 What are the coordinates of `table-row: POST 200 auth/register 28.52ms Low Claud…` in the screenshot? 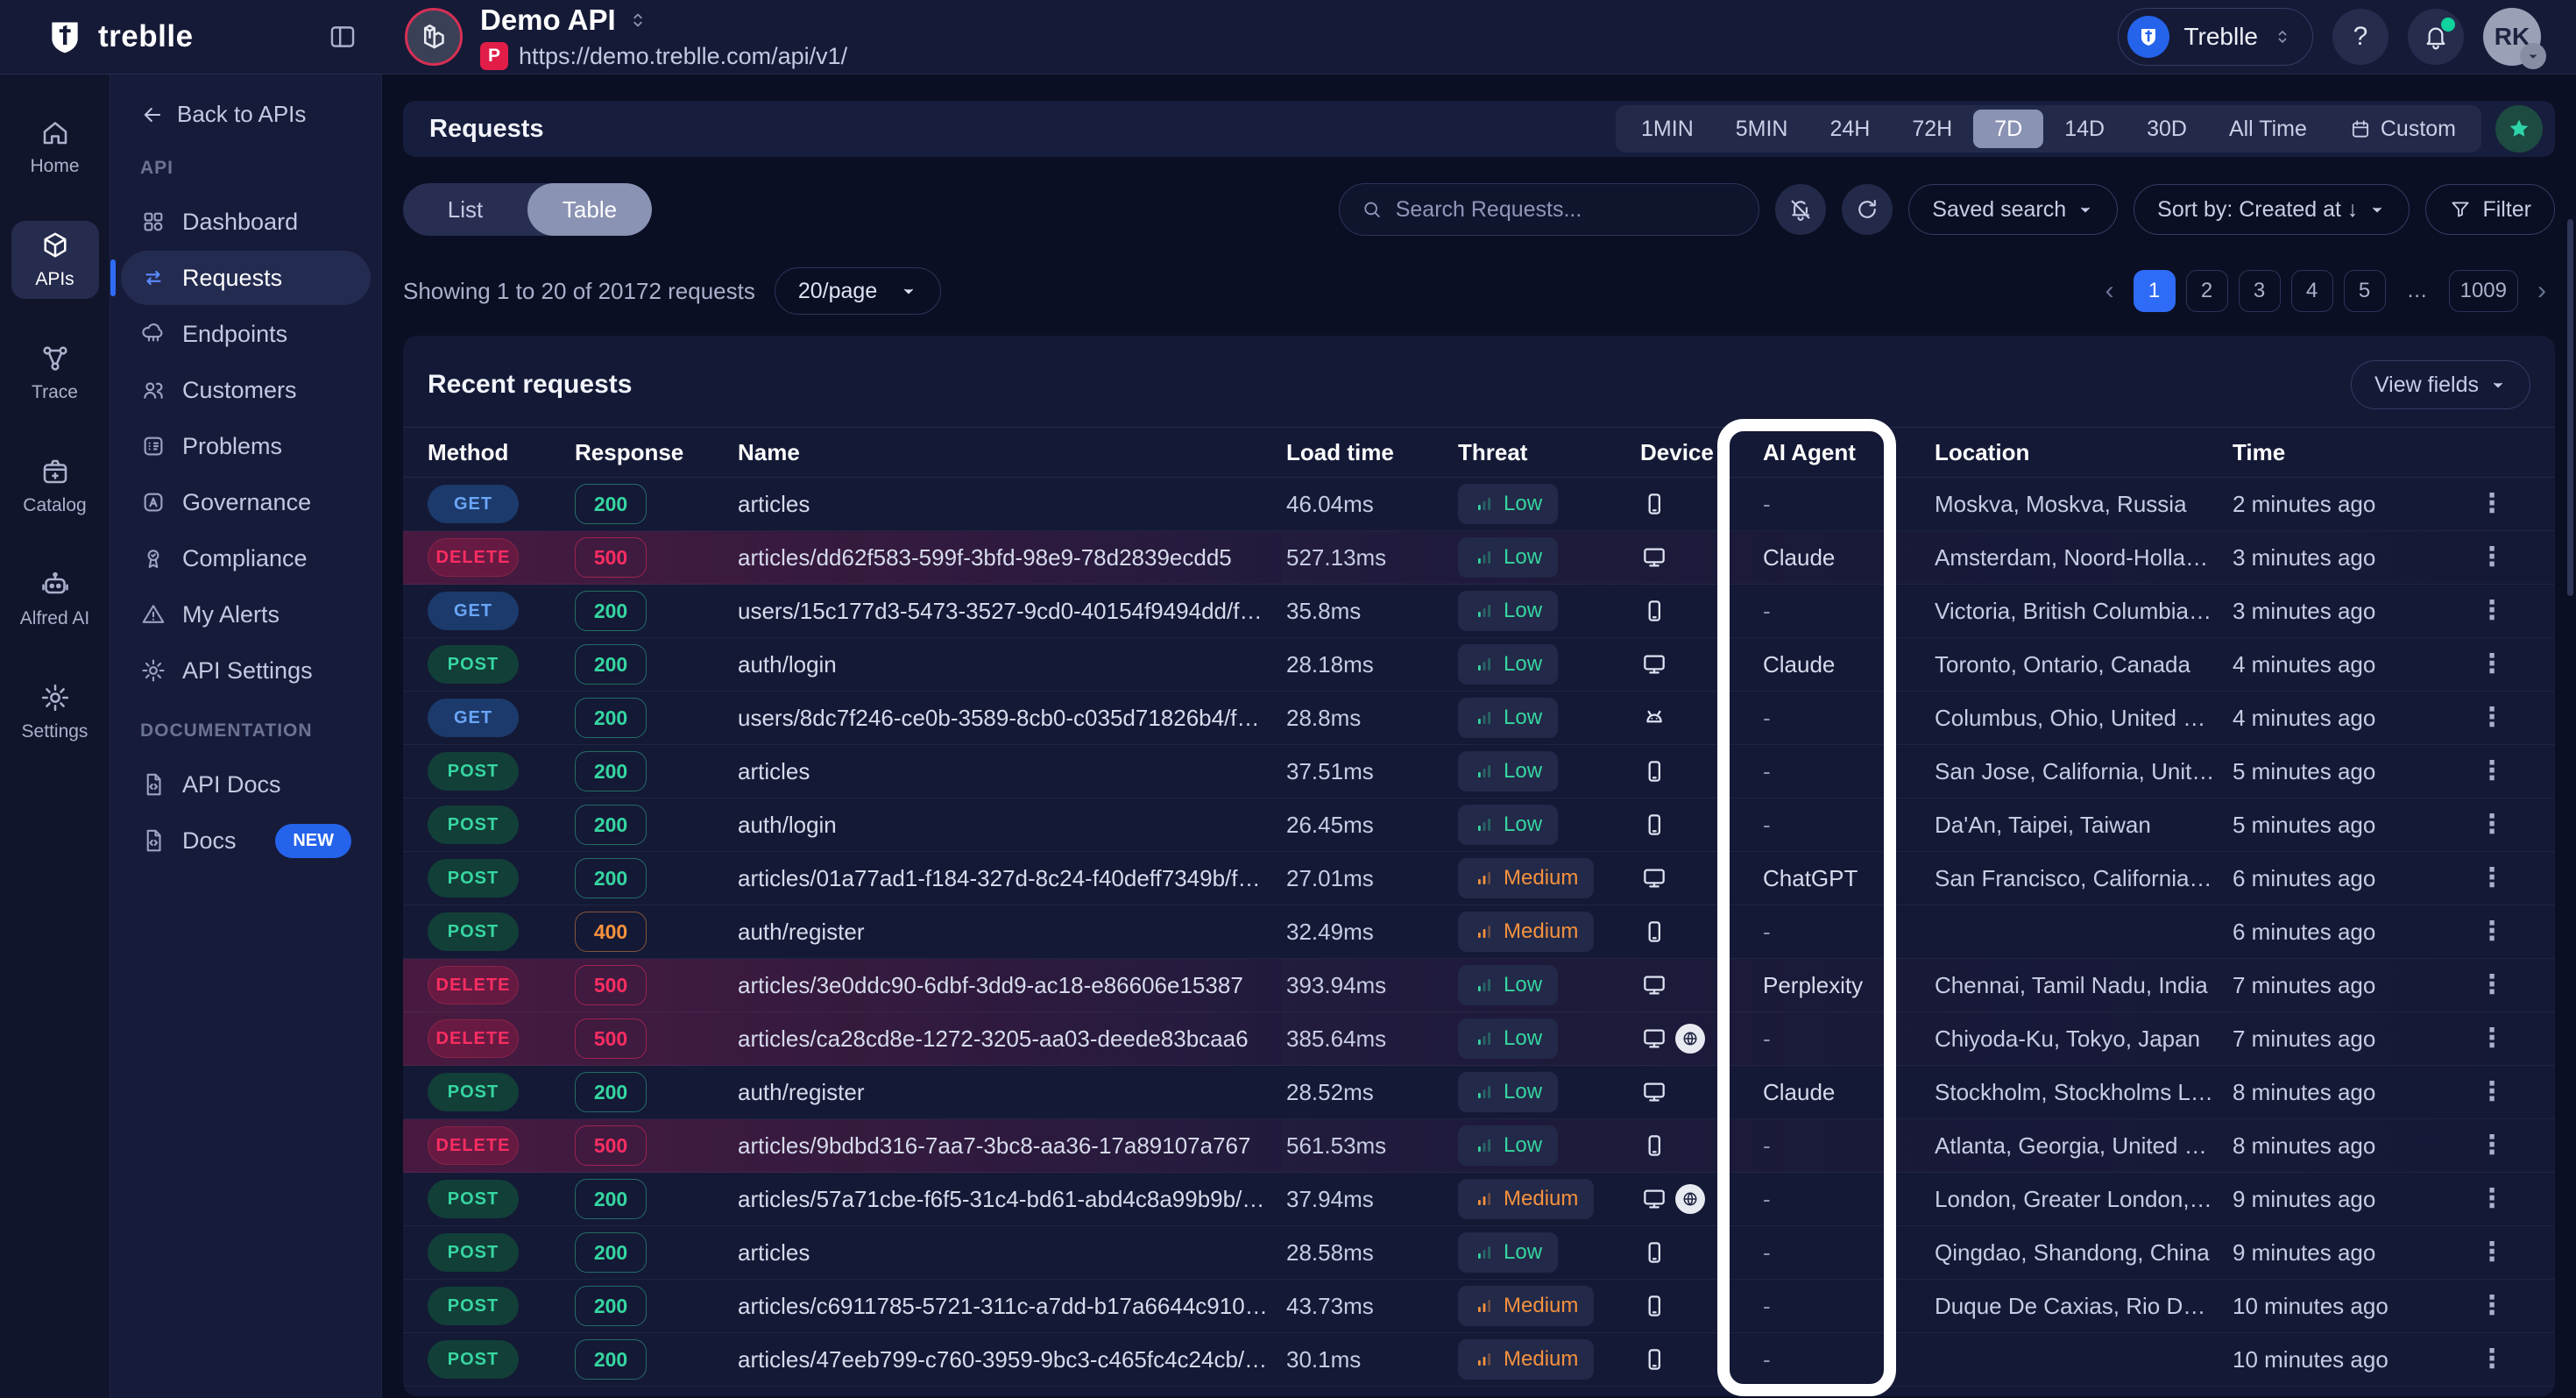 It's located at (1479, 1092).